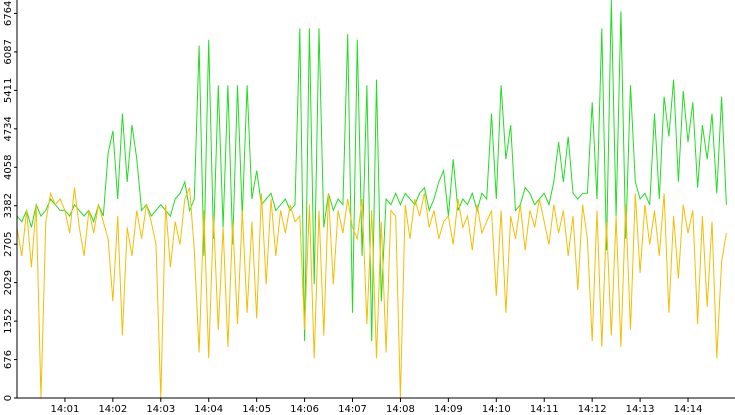 The height and width of the screenshot is (415, 735). I want to click on x-tick-label: 14:03, so click(160, 409).